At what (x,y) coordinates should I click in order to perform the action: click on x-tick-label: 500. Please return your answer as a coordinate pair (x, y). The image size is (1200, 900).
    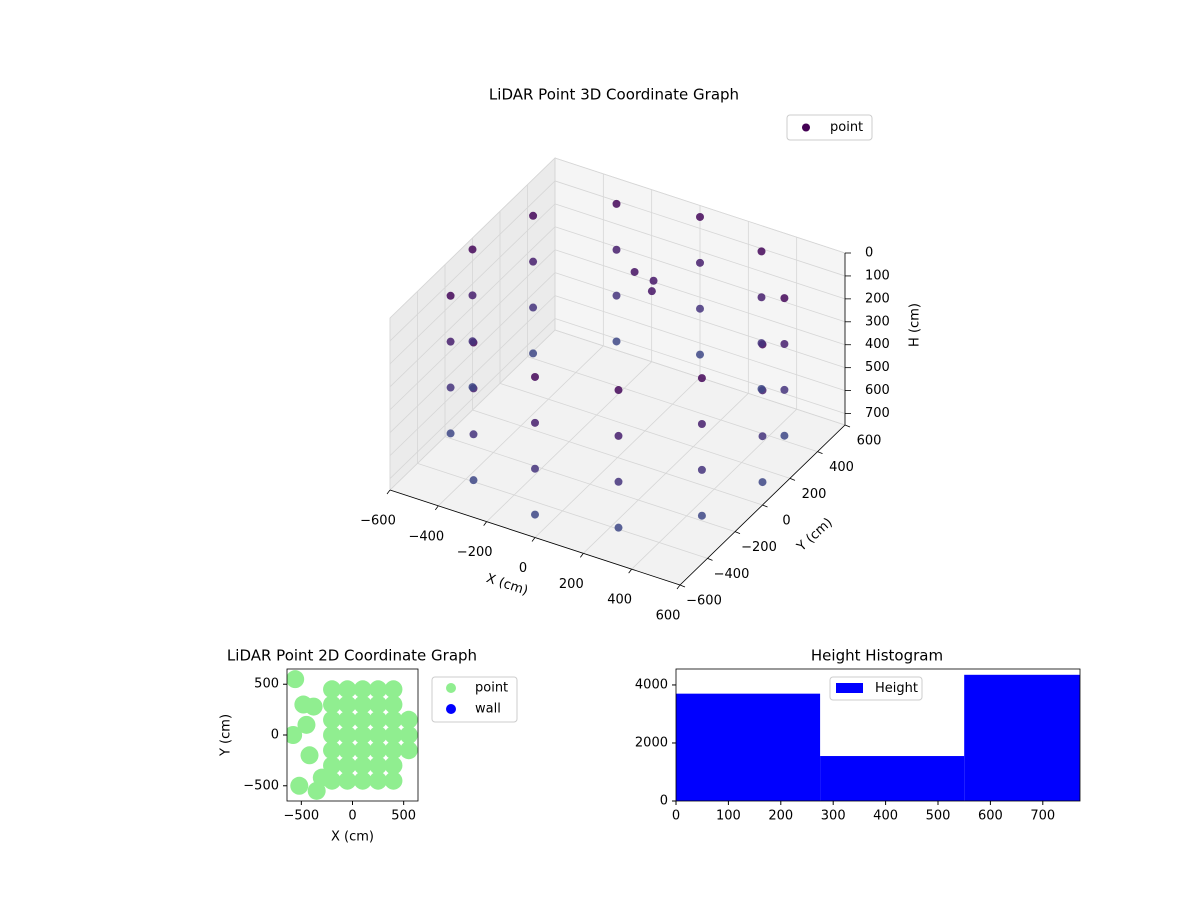
    Looking at the image, I should click on (938, 816).